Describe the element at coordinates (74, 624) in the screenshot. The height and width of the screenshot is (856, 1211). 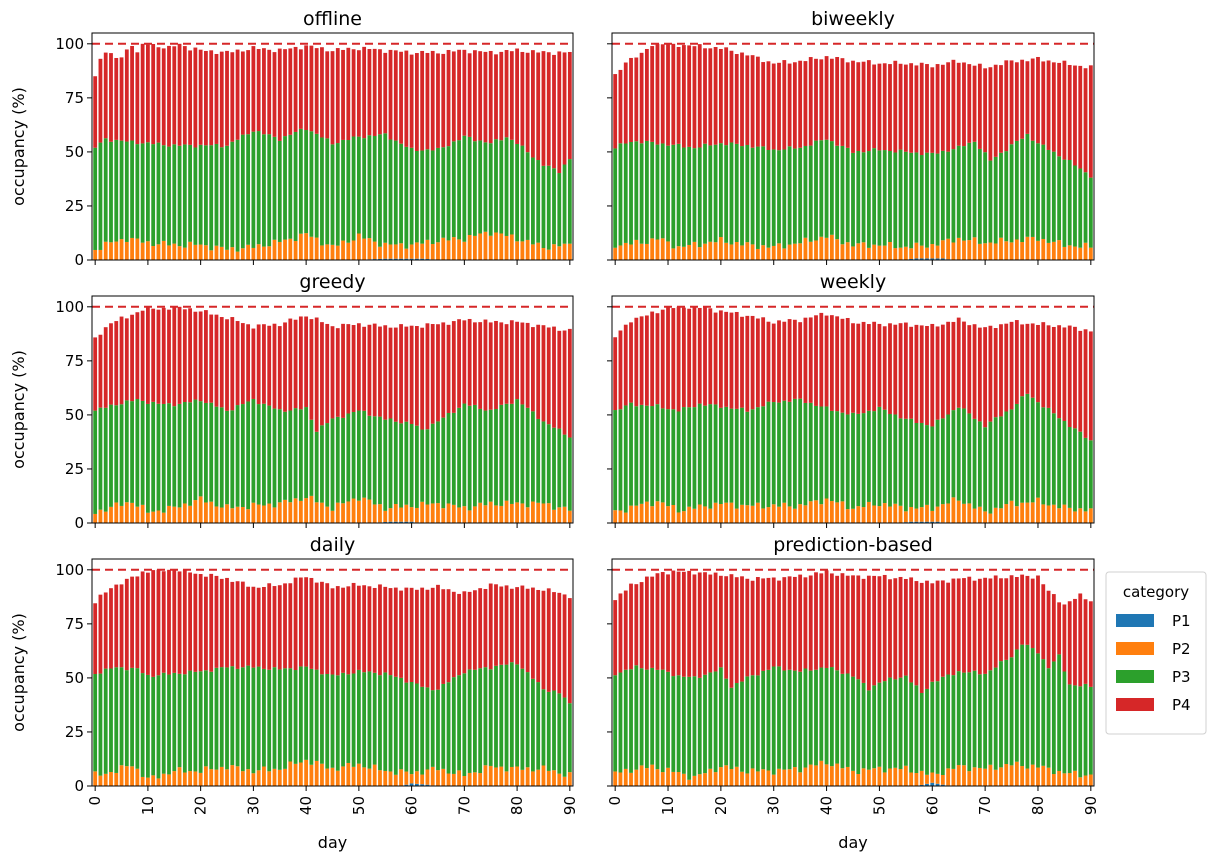
I see `y-tick-label: 75` at that location.